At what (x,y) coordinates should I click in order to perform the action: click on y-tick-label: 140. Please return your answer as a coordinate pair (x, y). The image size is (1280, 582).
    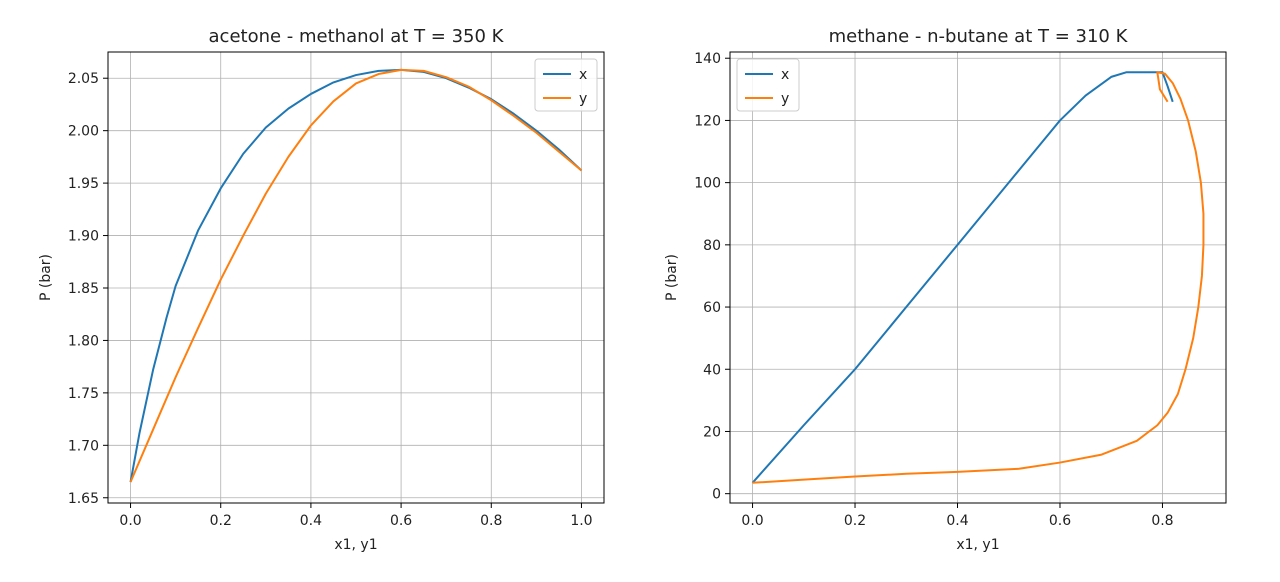
    Looking at the image, I should click on (707, 59).